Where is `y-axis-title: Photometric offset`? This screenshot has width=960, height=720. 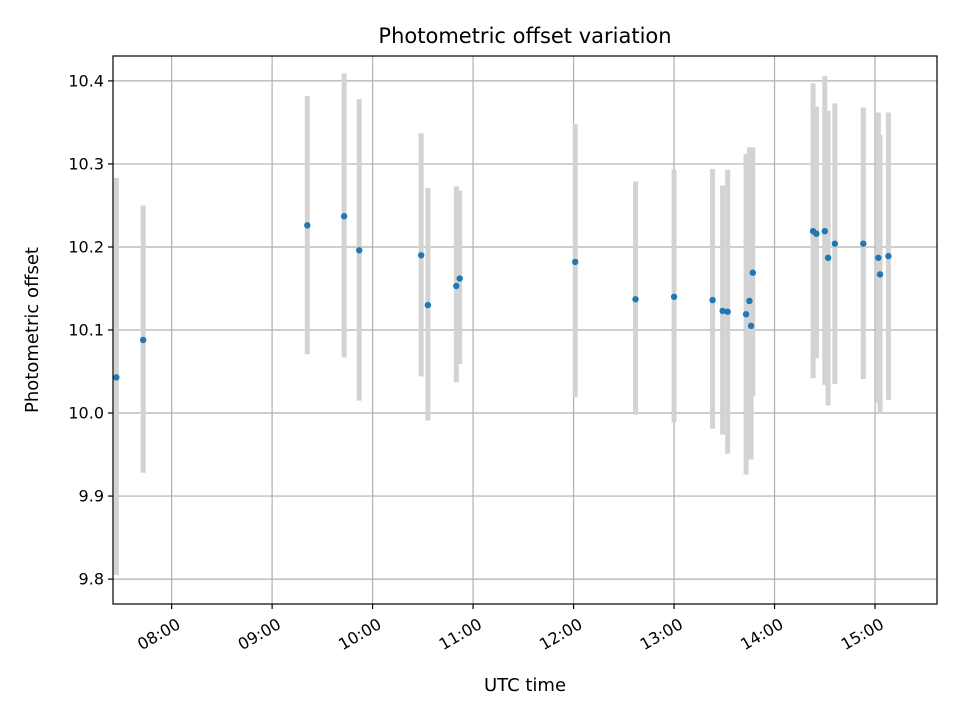 y-axis-title: Photometric offset is located at coordinates (32, 330).